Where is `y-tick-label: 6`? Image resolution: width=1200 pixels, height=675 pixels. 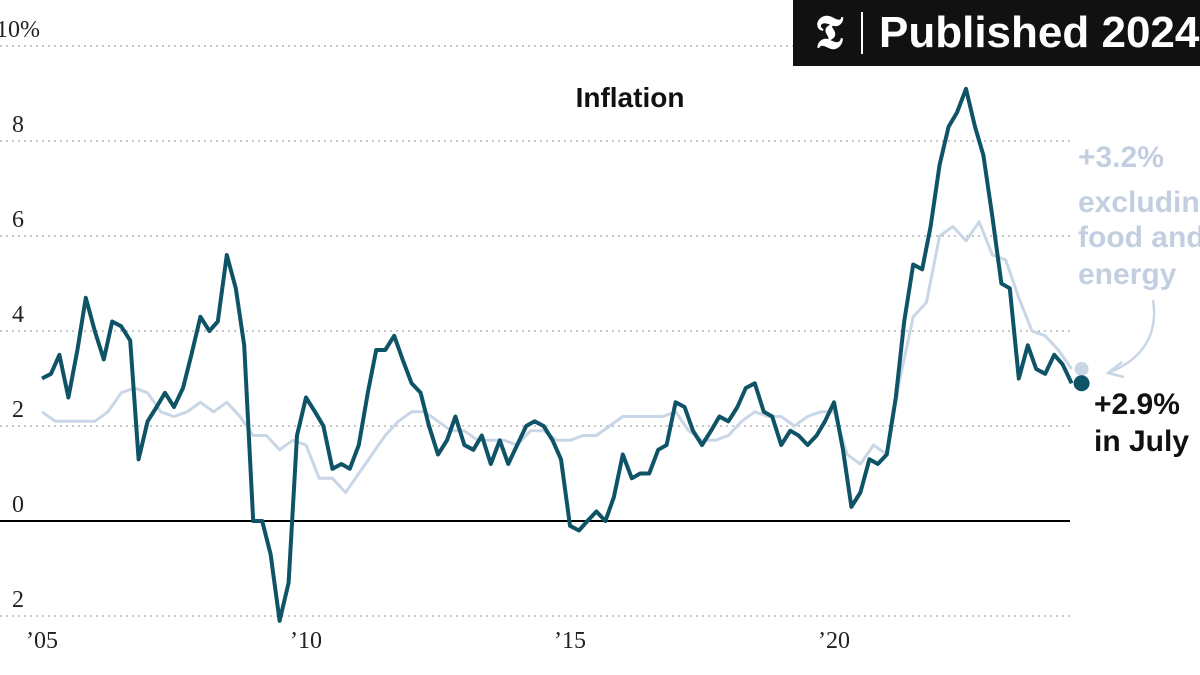 y-tick-label: 6 is located at coordinates (18, 220).